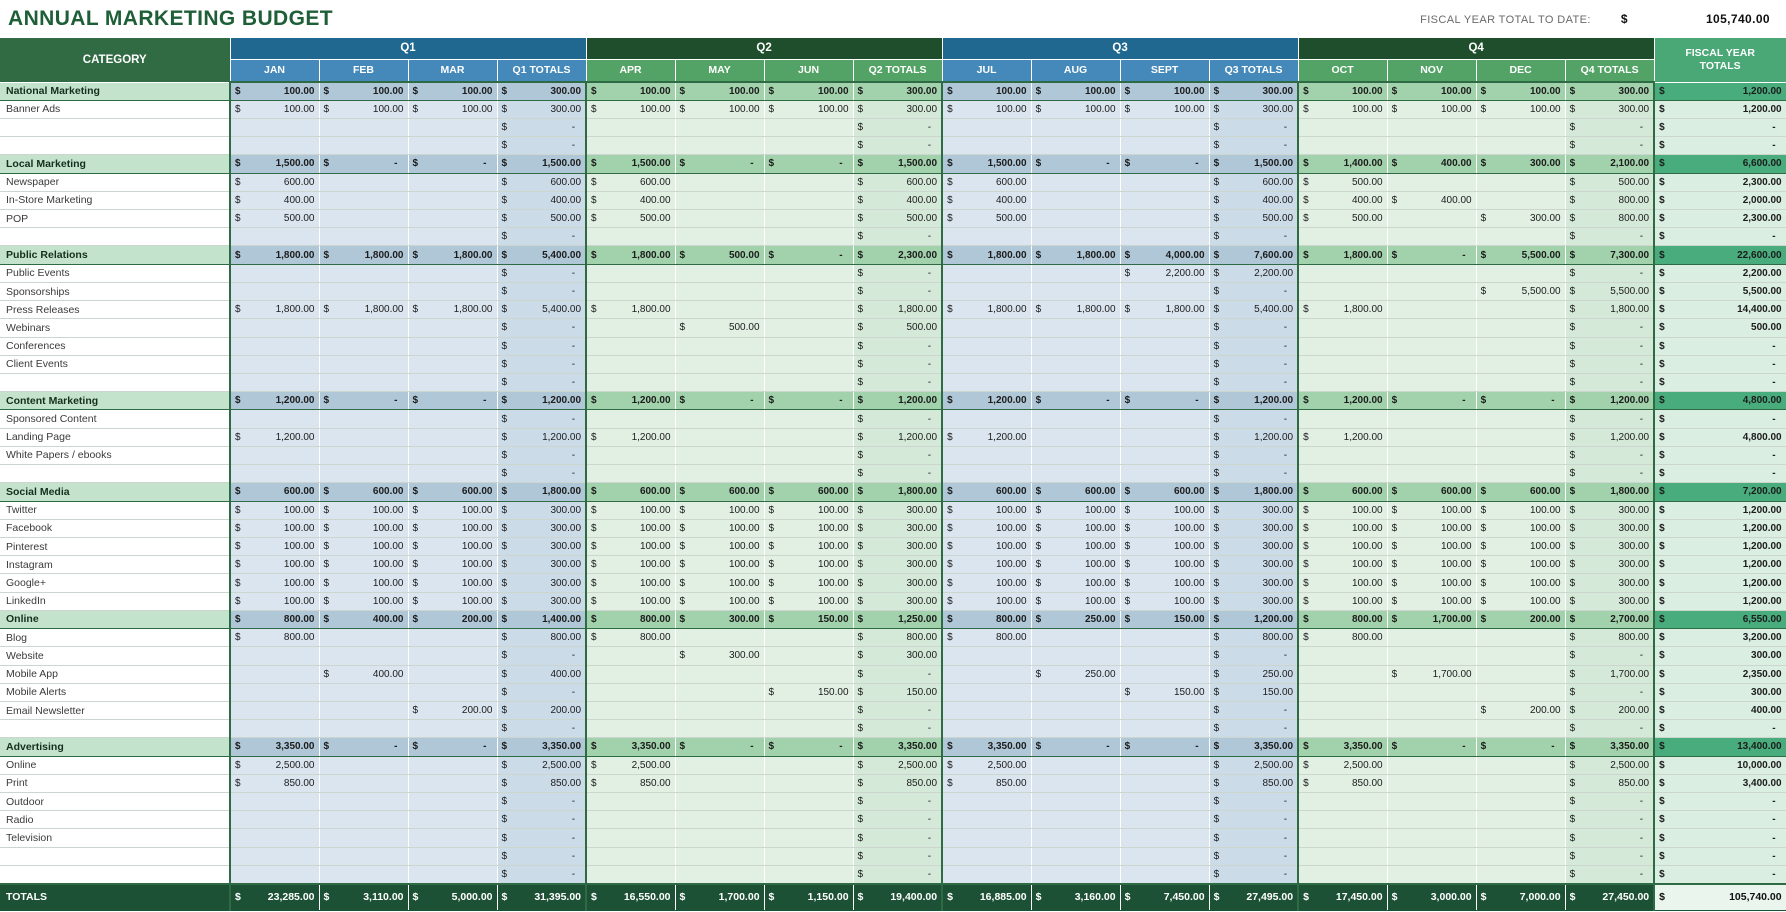 This screenshot has width=1786, height=912. Describe the element at coordinates (115, 784) in the screenshot. I see `row-label-cell: Print` at that location.